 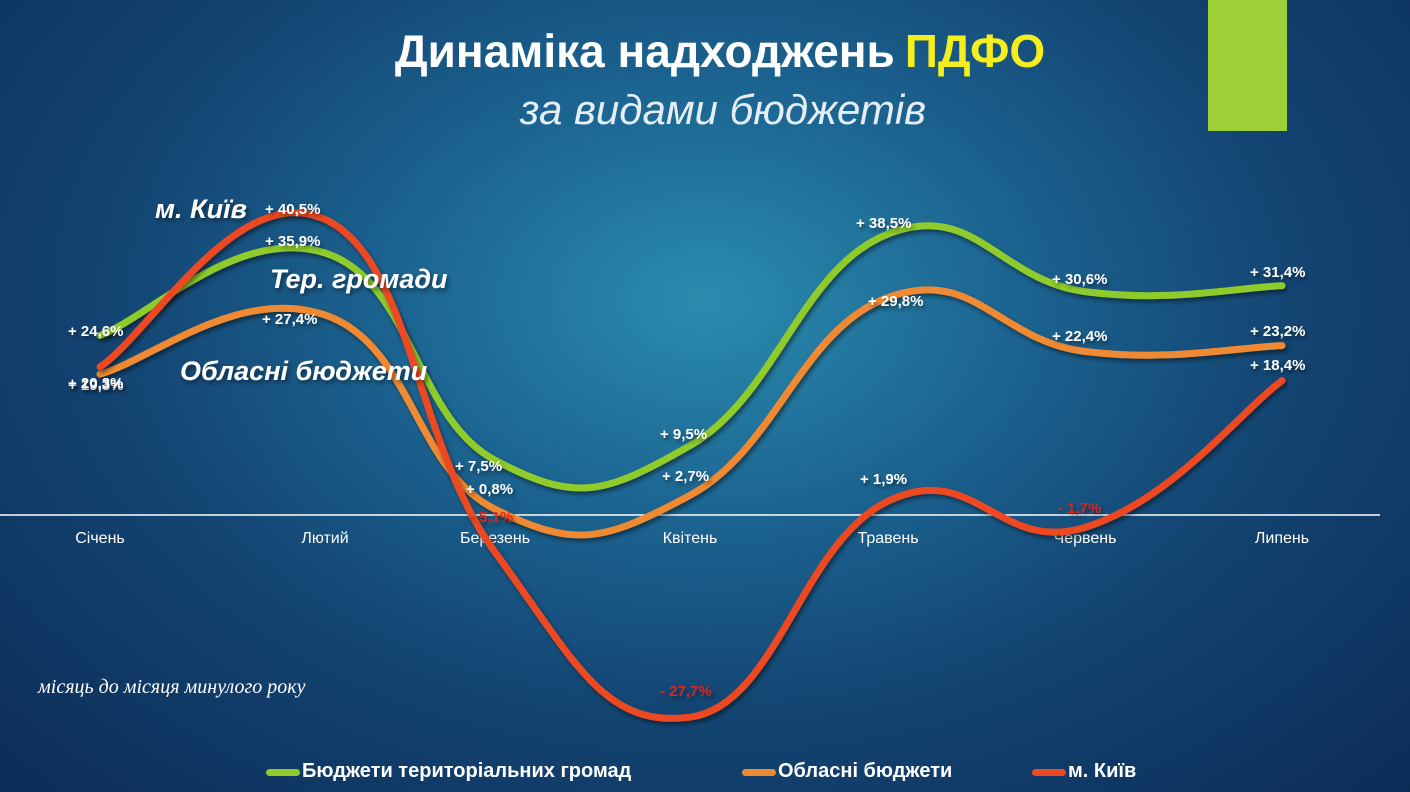 What do you see at coordinates (304, 371) in the screenshot?
I see `series-annotation-obl: Обласні бюджети` at bounding box center [304, 371].